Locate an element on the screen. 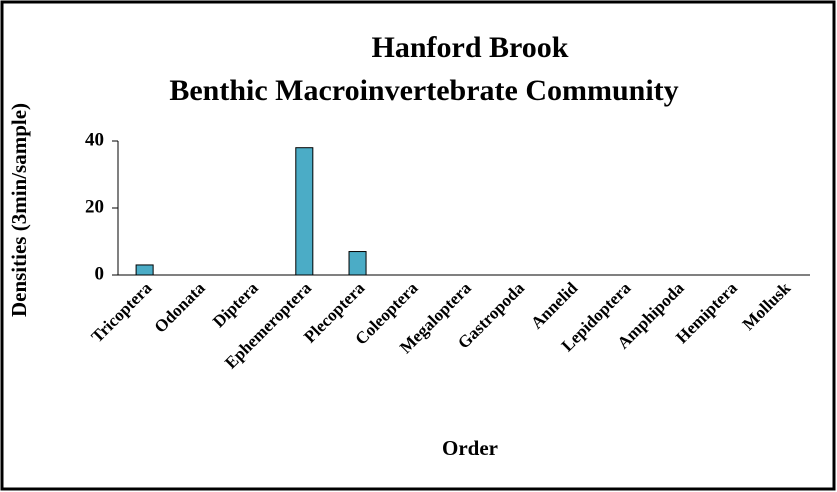 The image size is (837, 492). chart-subtitle: Benthic Macroinvertebrate Community is located at coordinates (423, 90).